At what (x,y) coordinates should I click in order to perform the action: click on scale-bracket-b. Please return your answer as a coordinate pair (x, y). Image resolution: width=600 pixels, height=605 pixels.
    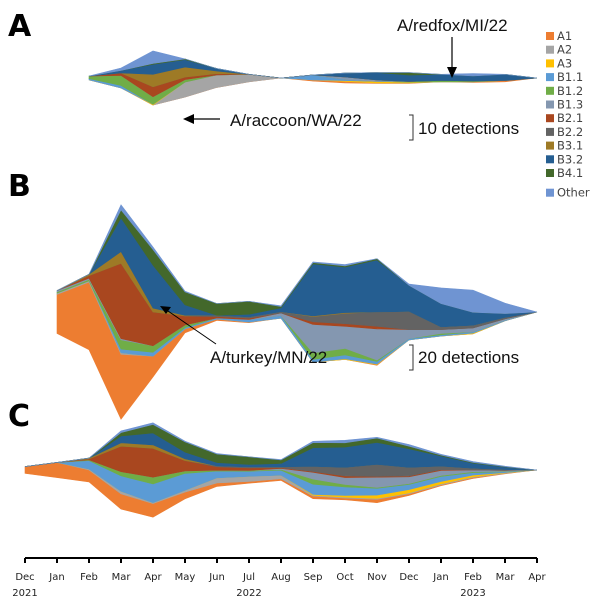
    Looking at the image, I should click on (411, 357).